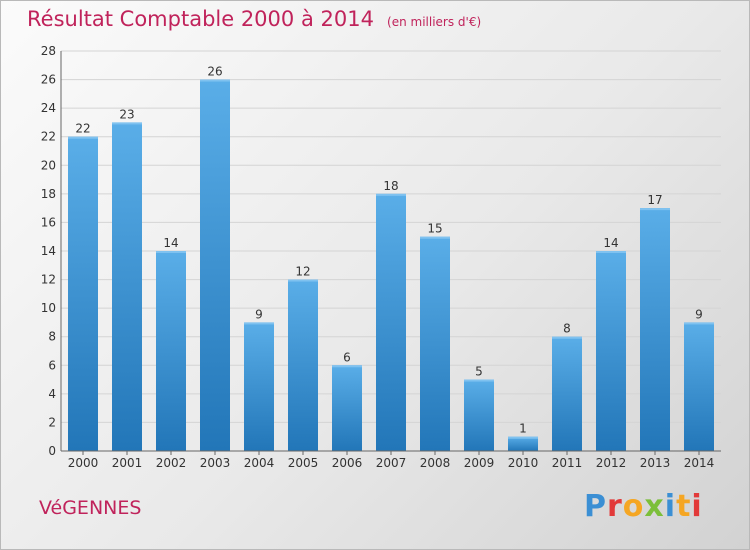 The image size is (750, 550). I want to click on y-tick-label: 28, so click(48, 51).